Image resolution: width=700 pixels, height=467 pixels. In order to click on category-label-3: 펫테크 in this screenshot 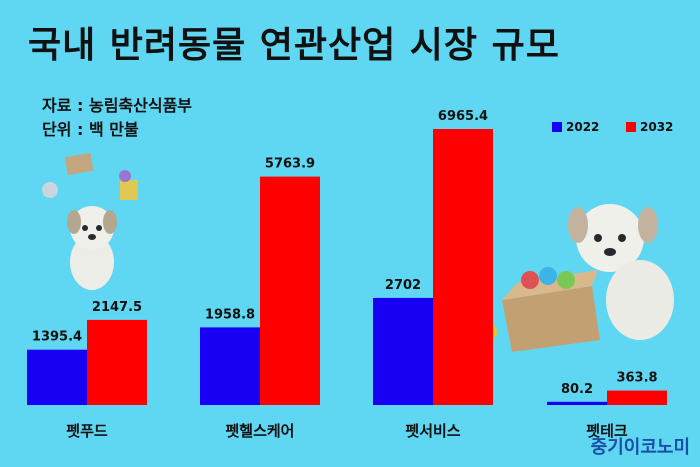, I will do `click(607, 431)`.